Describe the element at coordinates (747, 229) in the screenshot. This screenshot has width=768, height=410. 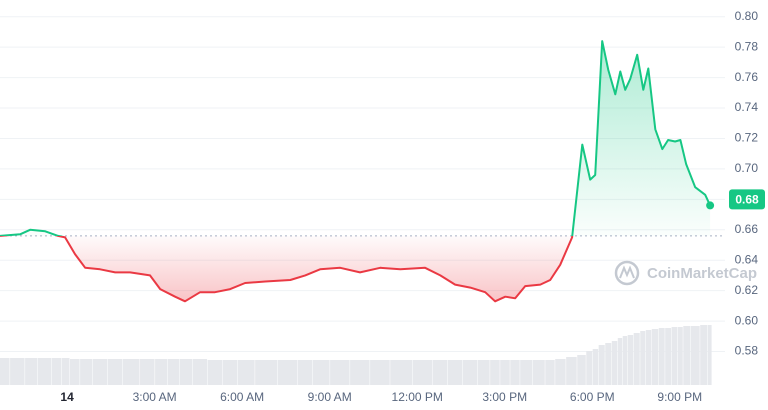
I see `y-tick-label: 0.66` at that location.